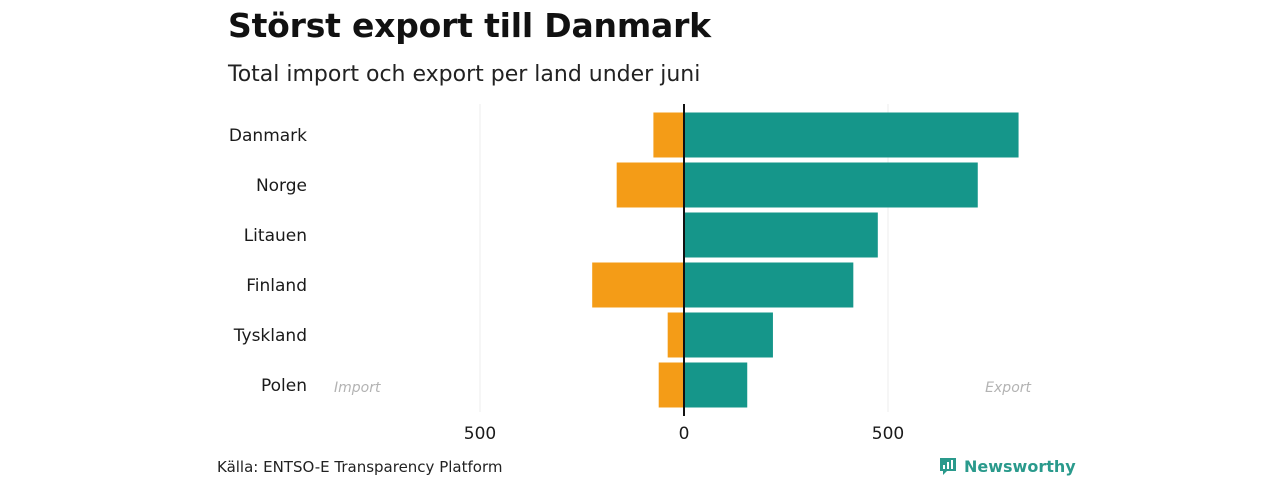 This screenshot has width=1280, height=480. I want to click on export-bar-polen, so click(716, 385).